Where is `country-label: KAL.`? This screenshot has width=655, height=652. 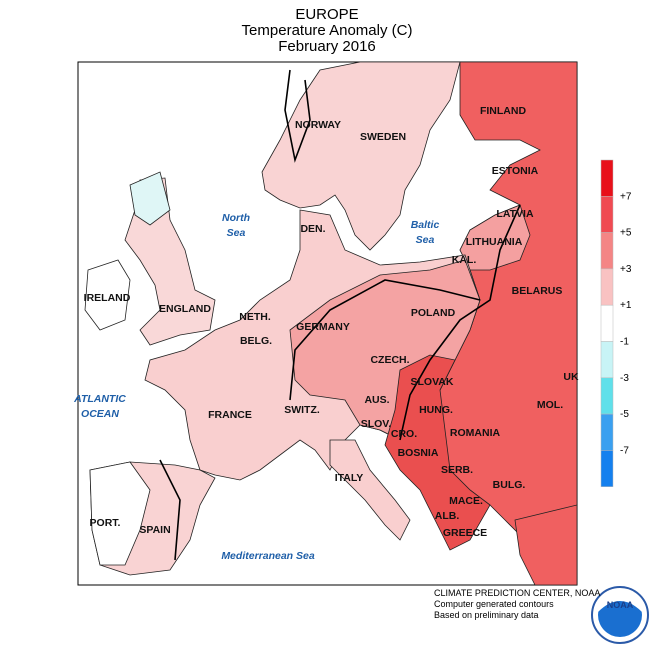 country-label: KAL. is located at coordinates (464, 260).